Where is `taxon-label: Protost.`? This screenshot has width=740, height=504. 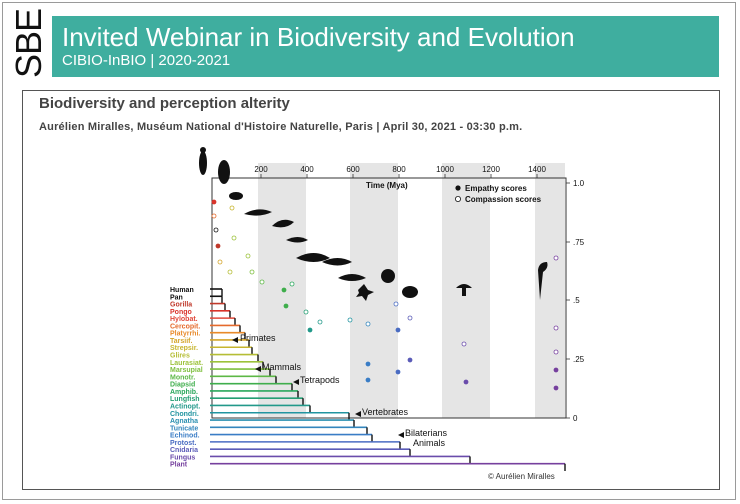 taxon-label: Protost. is located at coordinates (183, 443).